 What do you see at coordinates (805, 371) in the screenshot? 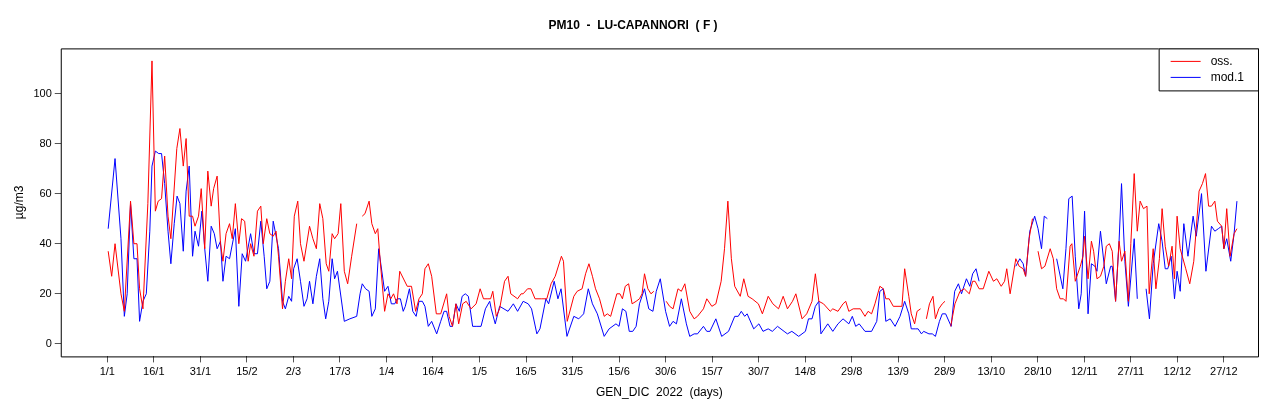
I see `x-tick-label: 14/8` at bounding box center [805, 371].